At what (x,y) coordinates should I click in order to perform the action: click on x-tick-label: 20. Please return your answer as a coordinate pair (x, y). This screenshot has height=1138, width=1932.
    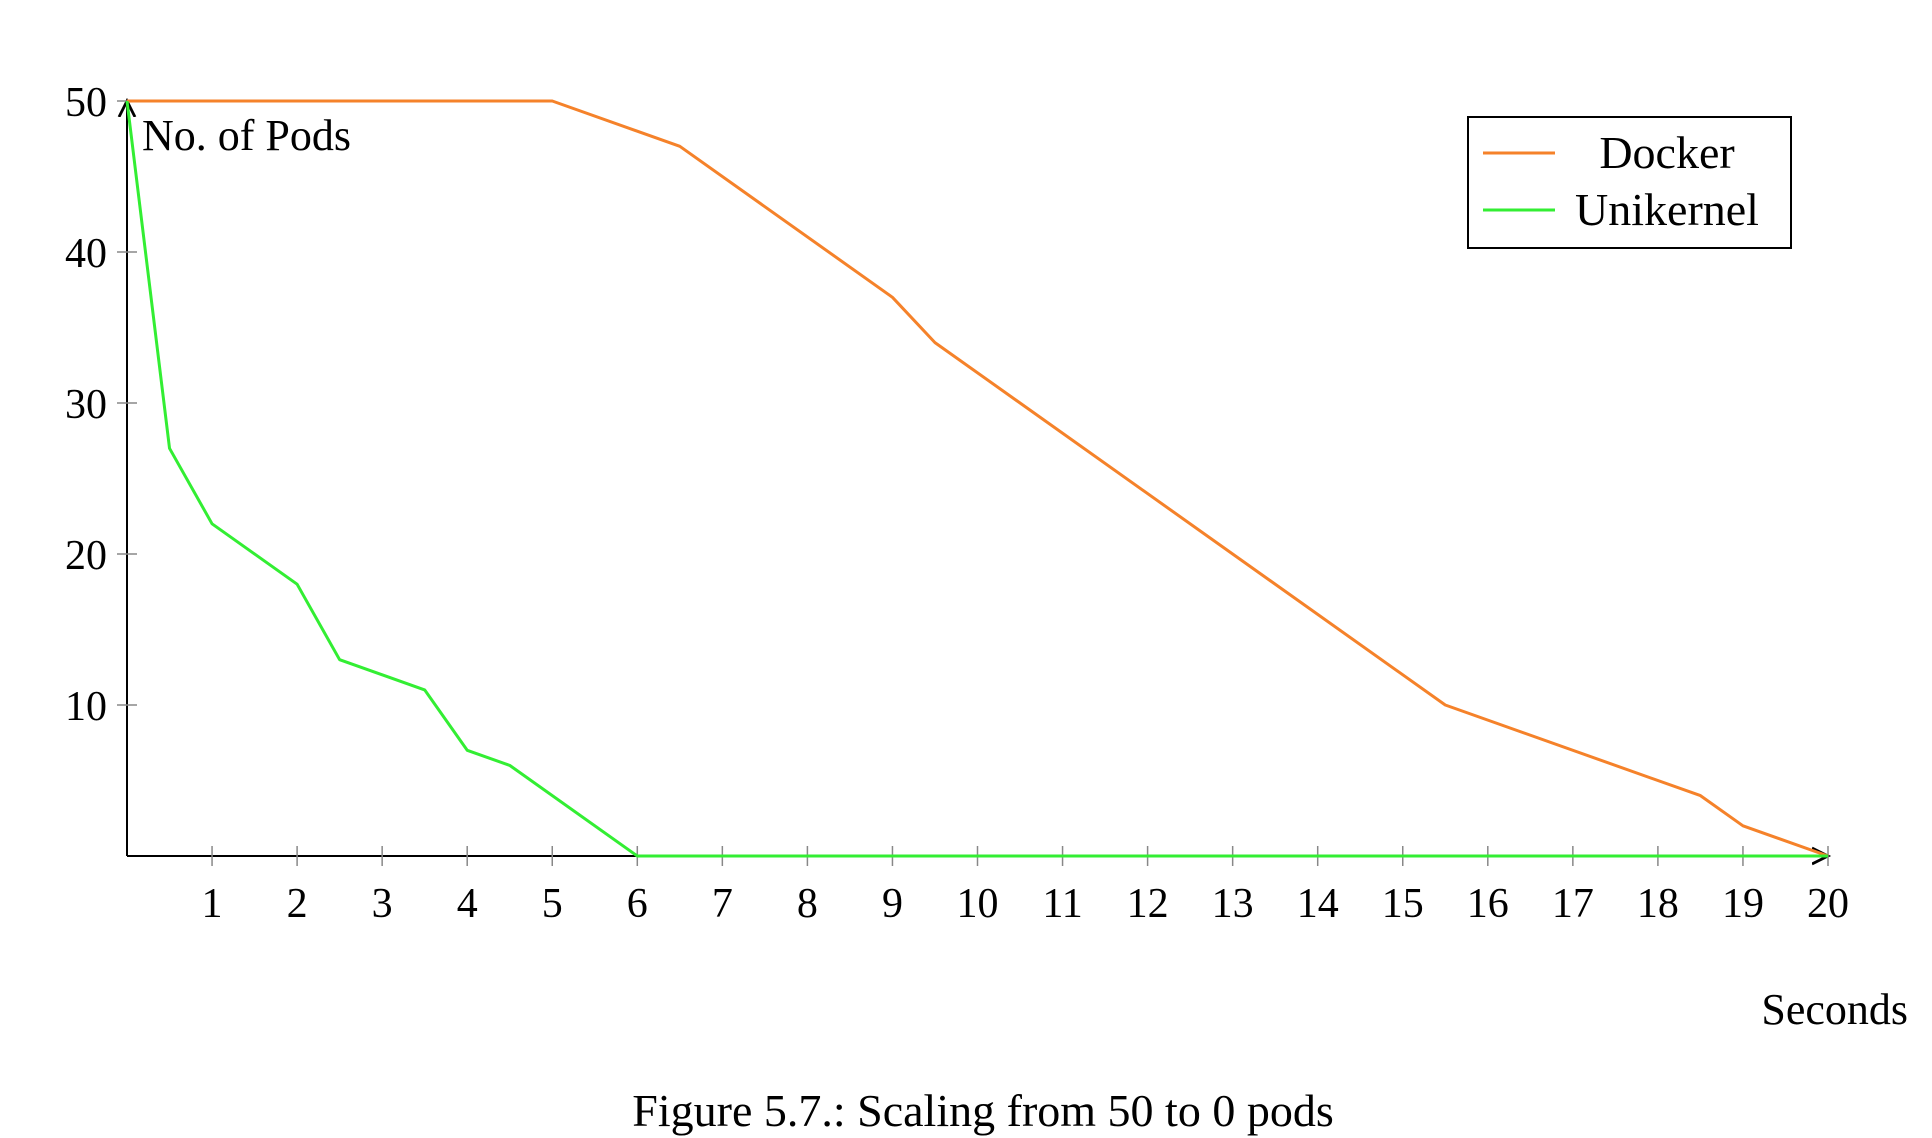
    Looking at the image, I should click on (1828, 904).